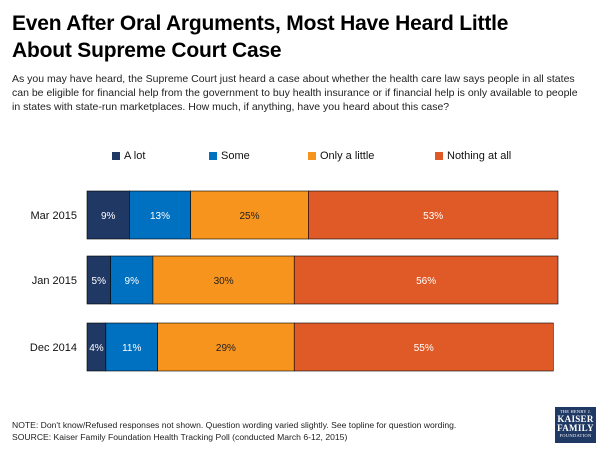 This screenshot has height=450, width=600. I want to click on data-label-jan-2015-some: 9%, so click(132, 281).